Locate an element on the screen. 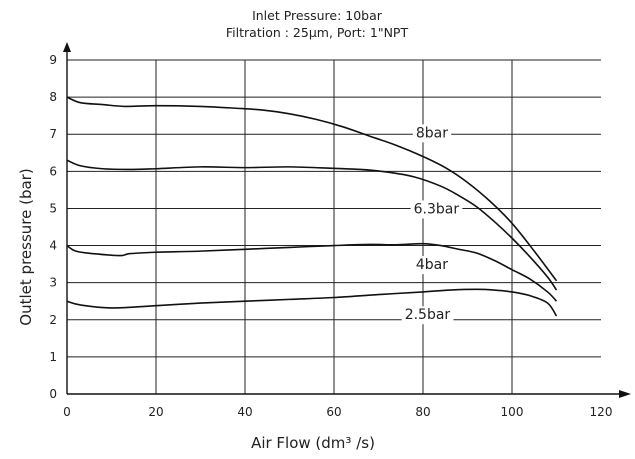 This screenshot has width=635, height=459. x-tick-label: 40 is located at coordinates (244, 412).